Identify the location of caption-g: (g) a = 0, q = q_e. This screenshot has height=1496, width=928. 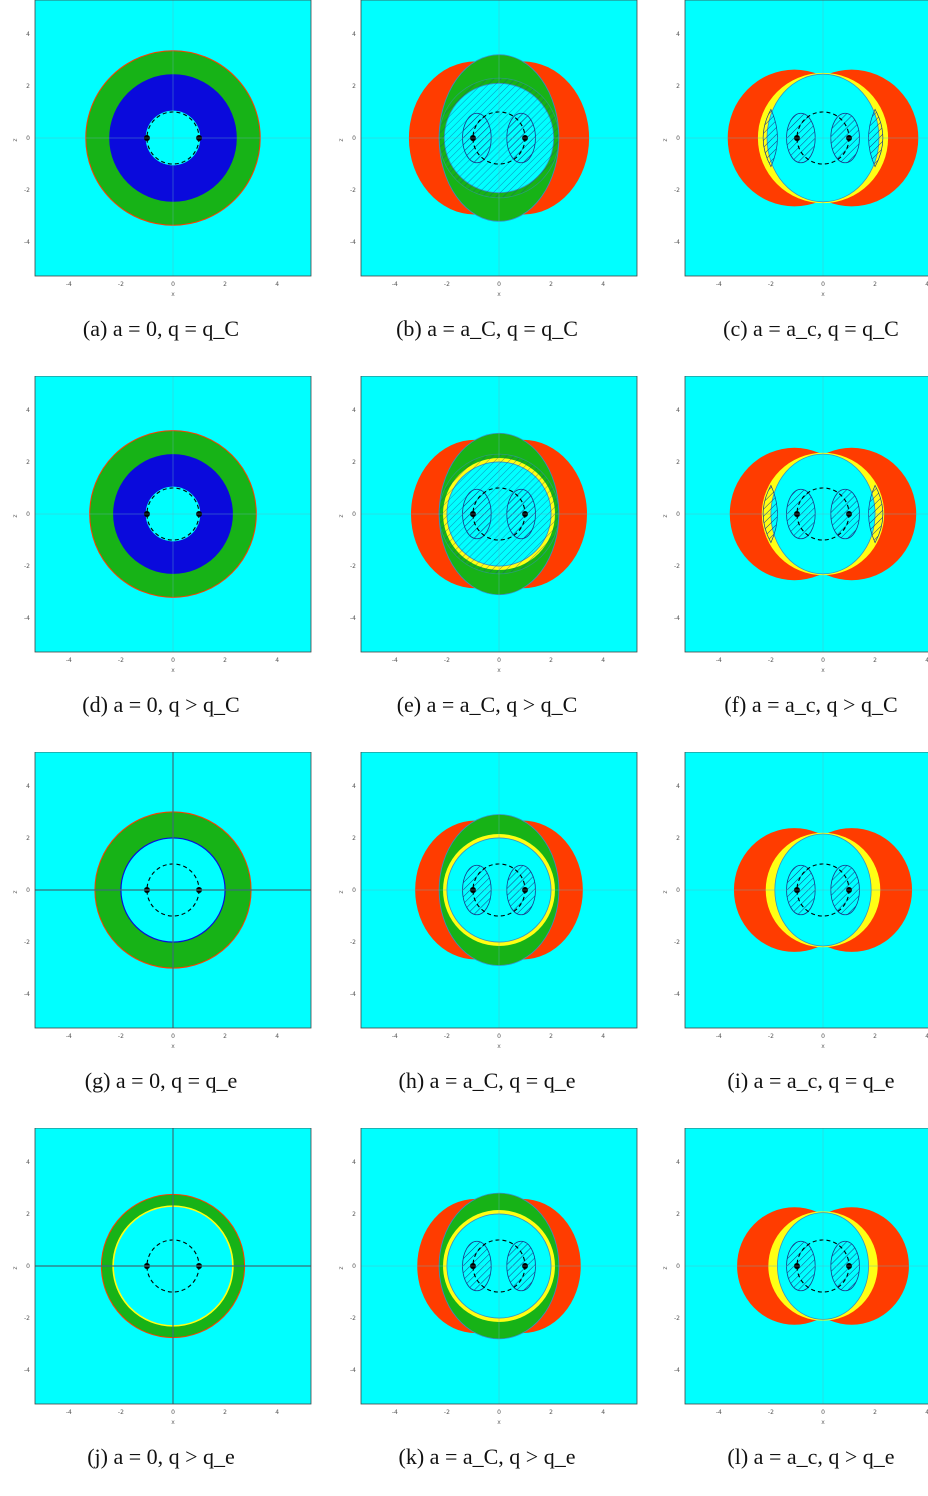
(161, 1080).